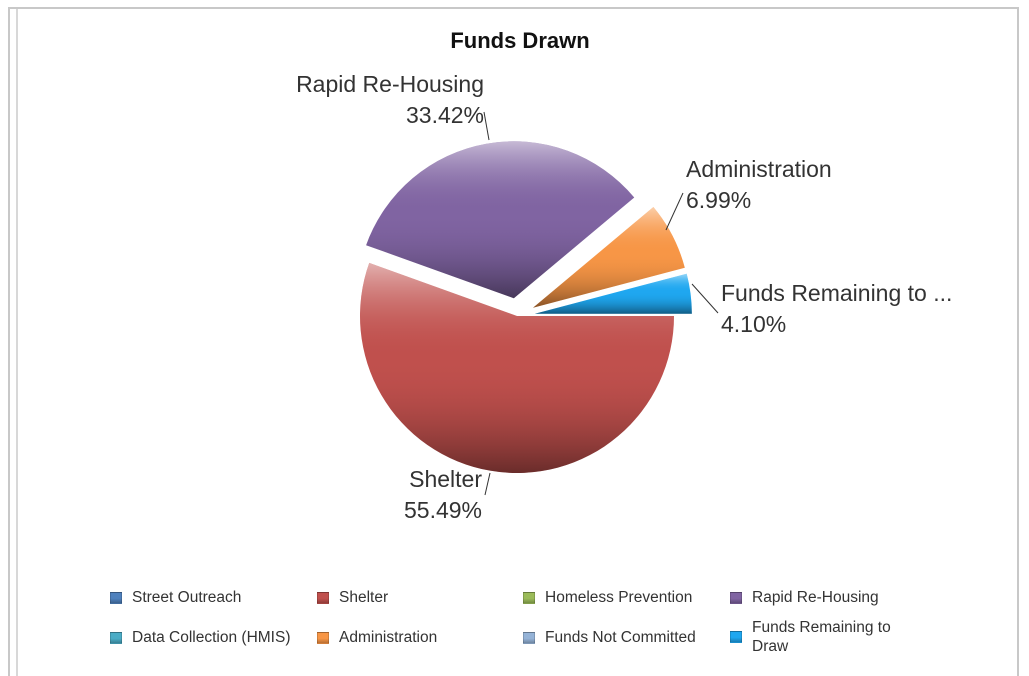  I want to click on slice-name-label: Rapid Re-Housing, so click(390, 84).